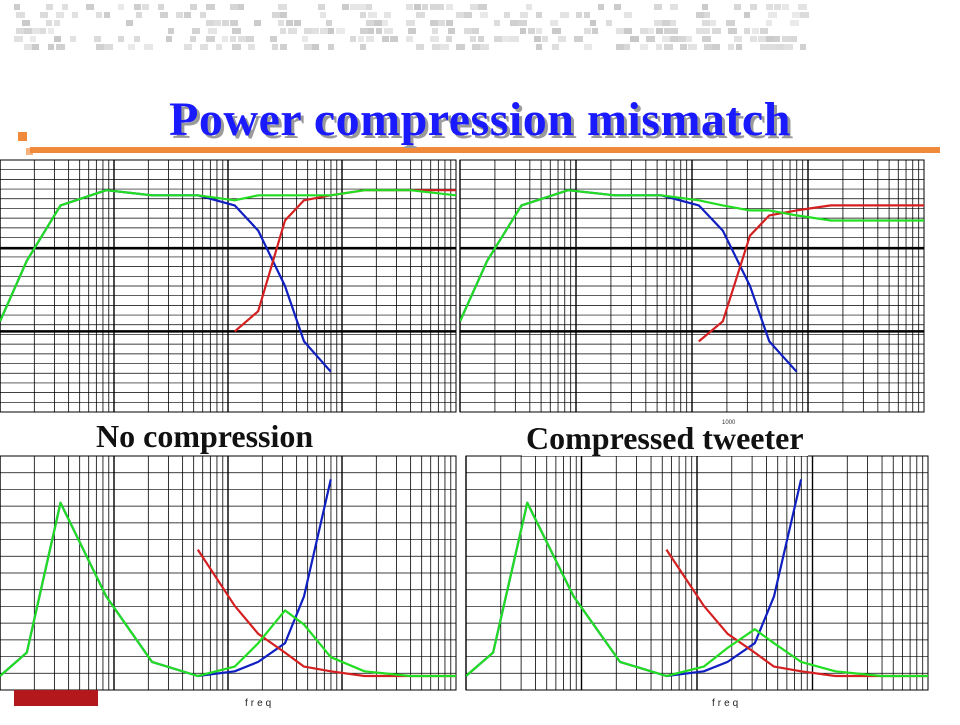 Image resolution: width=960 pixels, height=725 pixels. What do you see at coordinates (727, 703) in the screenshot?
I see `x-axis-label-right: freq` at bounding box center [727, 703].